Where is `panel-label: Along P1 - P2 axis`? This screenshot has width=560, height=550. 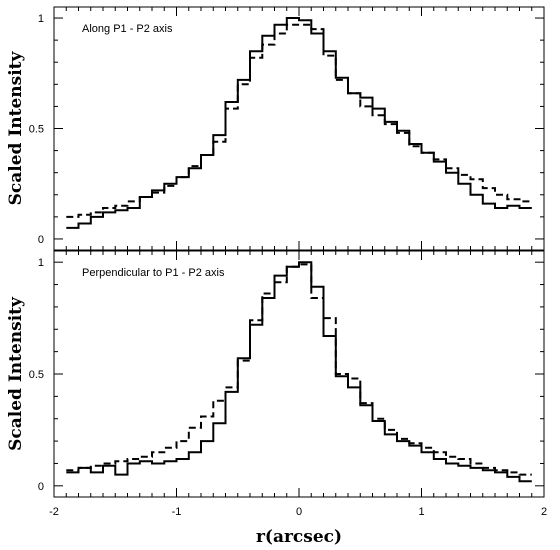
panel-label: Along P1 - P2 axis is located at coordinates (127, 29).